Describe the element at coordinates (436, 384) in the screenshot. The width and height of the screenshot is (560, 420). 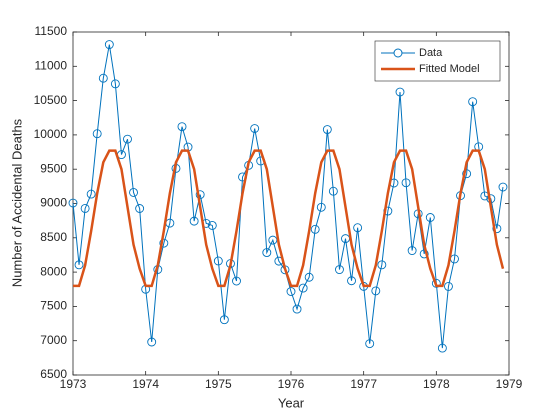
I see `x-tick-label: 1978` at that location.